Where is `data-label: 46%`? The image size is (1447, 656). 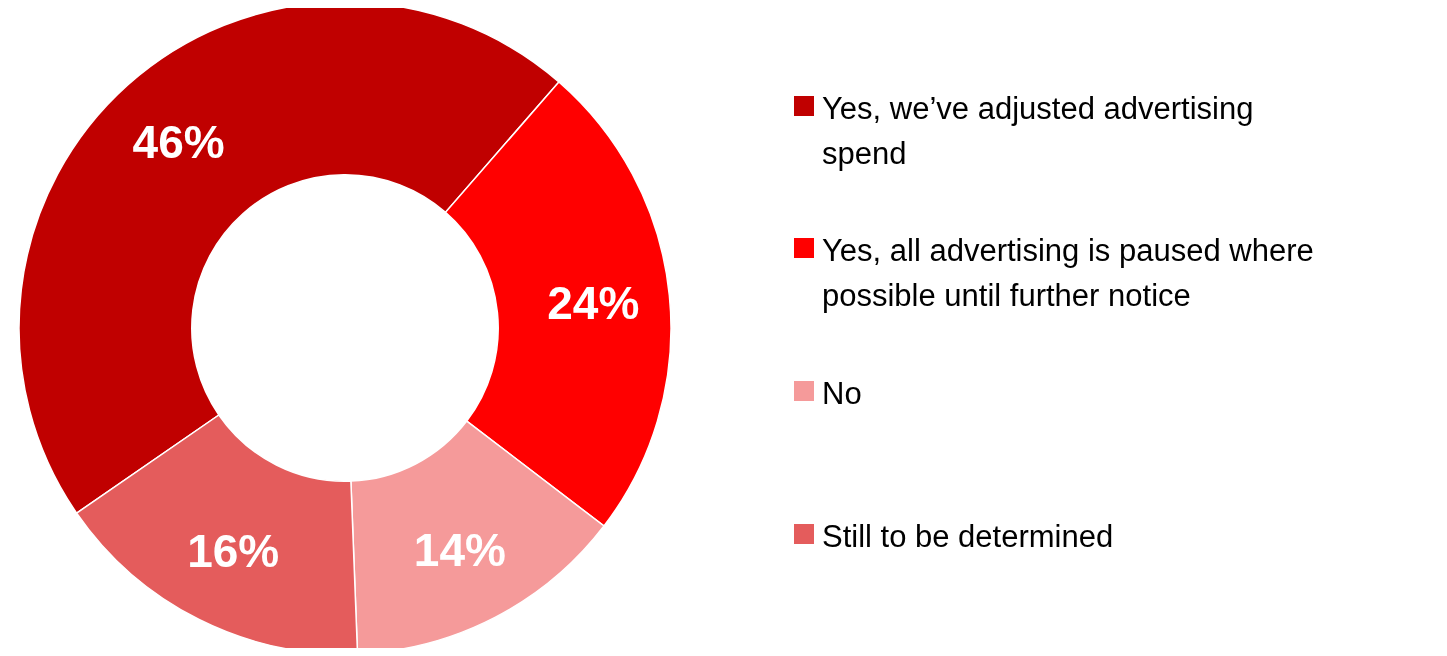 data-label: 46% is located at coordinates (178, 142).